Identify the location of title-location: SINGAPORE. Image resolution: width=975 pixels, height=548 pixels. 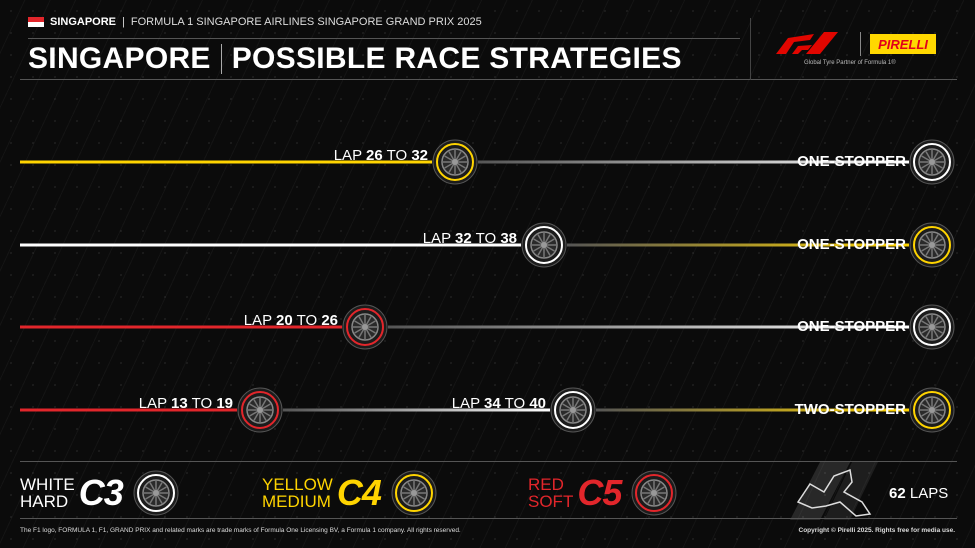
(119, 58).